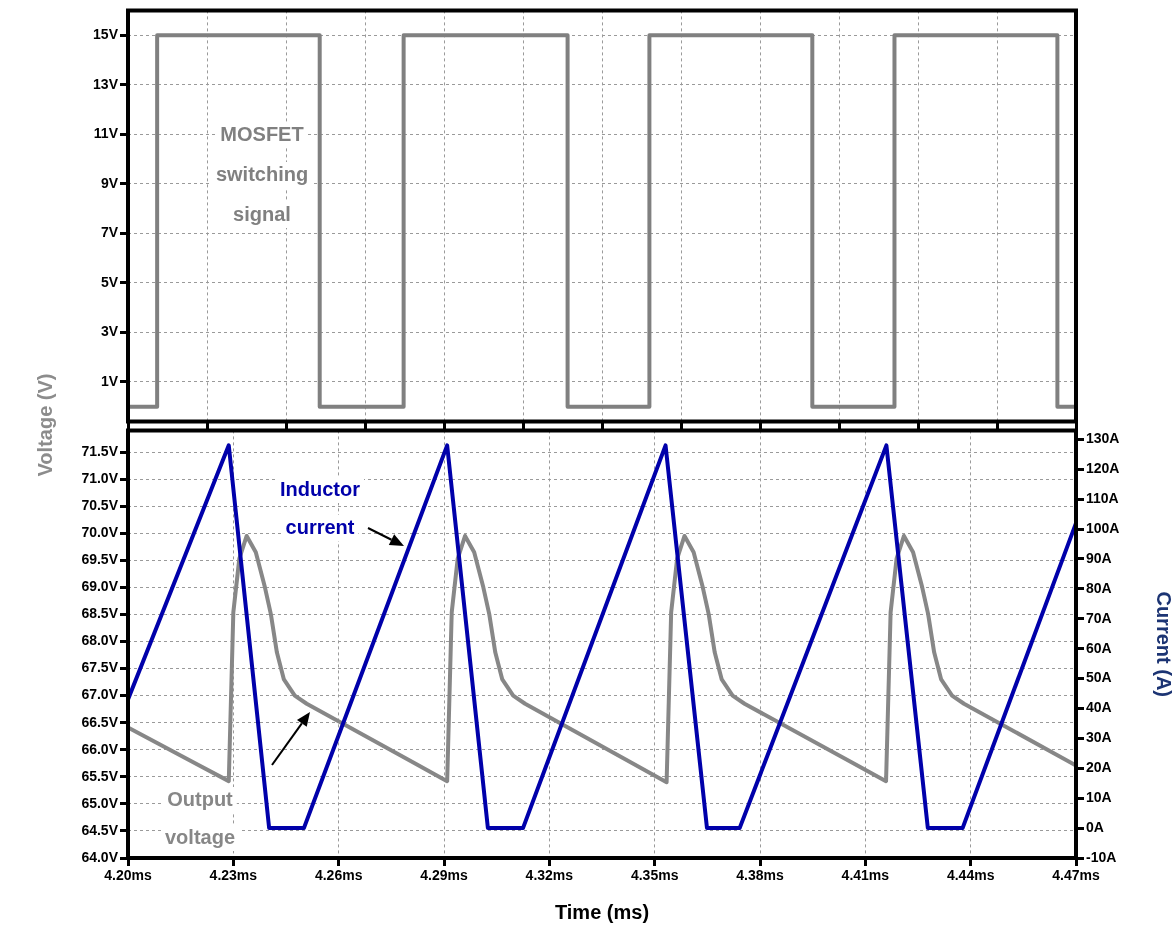  What do you see at coordinates (1103, 527) in the screenshot?
I see `y2-tick-label: 100A` at bounding box center [1103, 527].